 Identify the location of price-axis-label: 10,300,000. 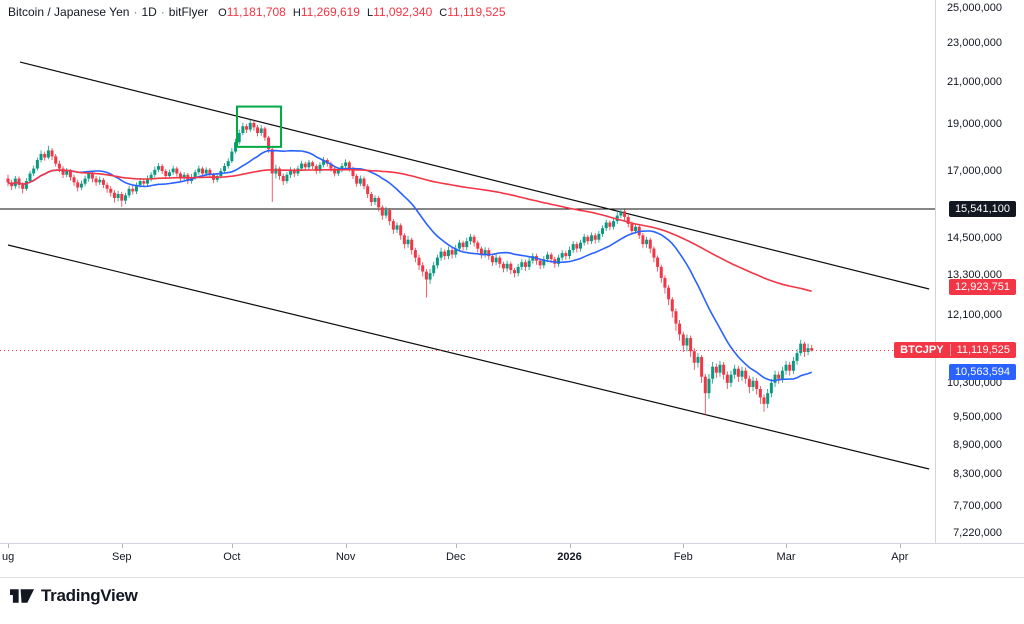
(974, 382).